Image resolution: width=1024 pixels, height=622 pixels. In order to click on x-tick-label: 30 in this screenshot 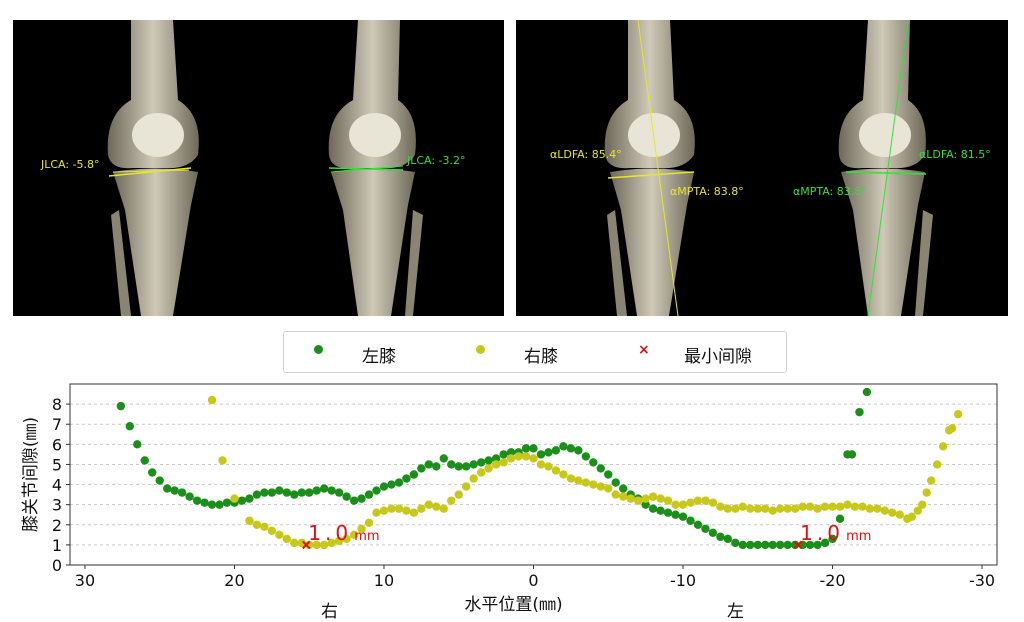, I will do `click(85, 580)`.